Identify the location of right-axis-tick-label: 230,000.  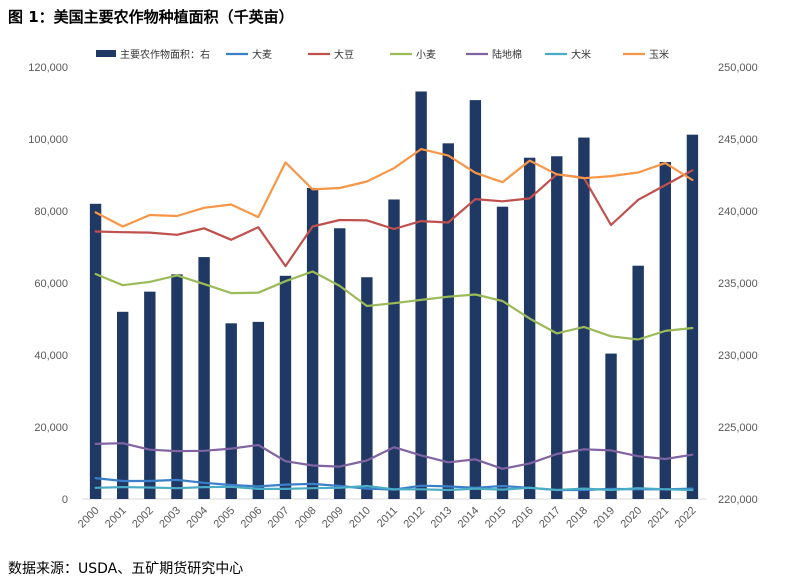
(738, 356).